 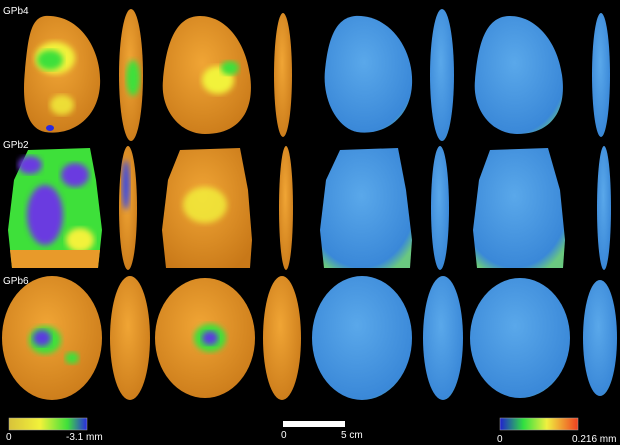 I want to click on left-colorbar-min: 0, so click(x=9, y=437).